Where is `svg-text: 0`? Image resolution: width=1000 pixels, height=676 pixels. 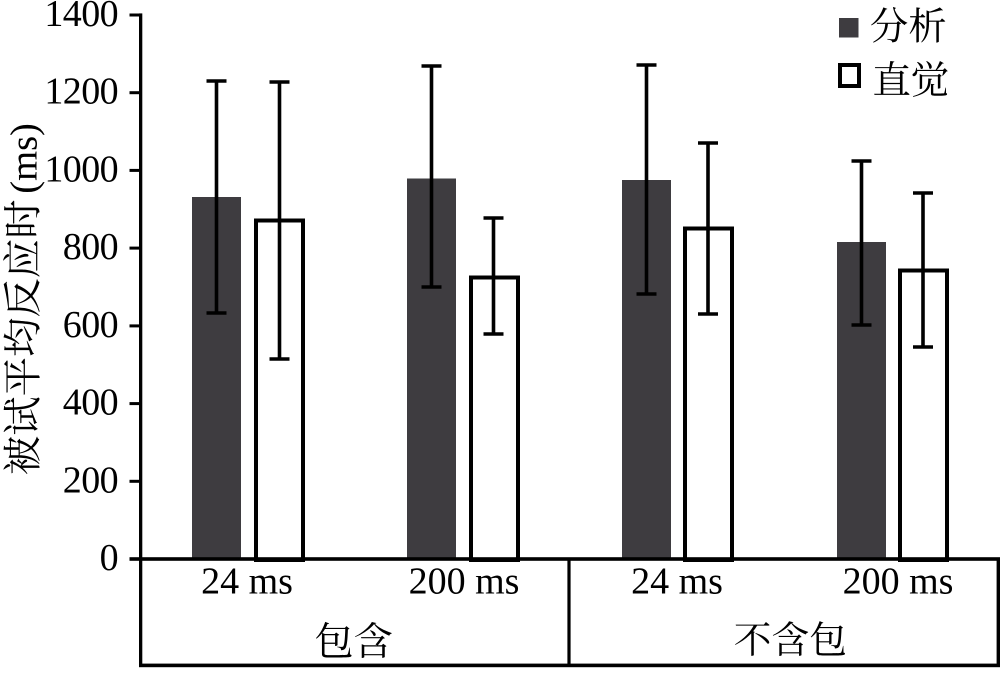
svg-text: 0 is located at coordinates (109, 558).